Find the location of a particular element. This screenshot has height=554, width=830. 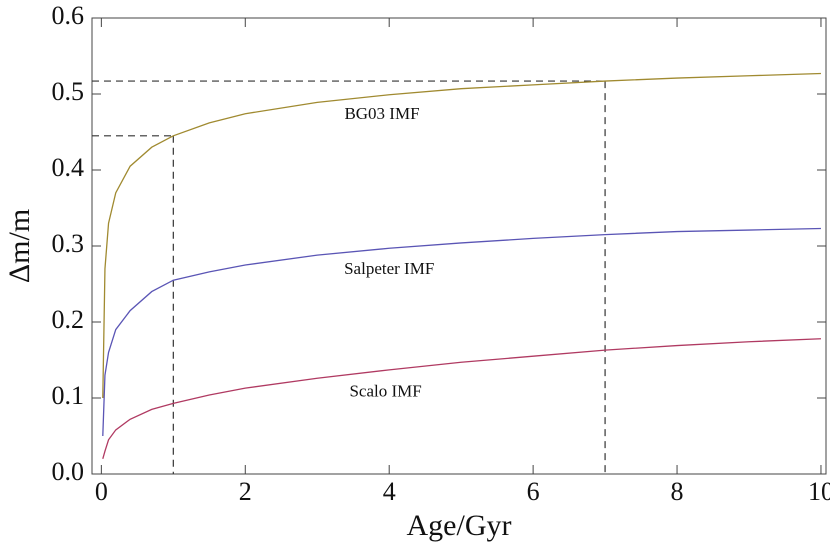

series-label: Scalo IMF is located at coordinates (385, 391).